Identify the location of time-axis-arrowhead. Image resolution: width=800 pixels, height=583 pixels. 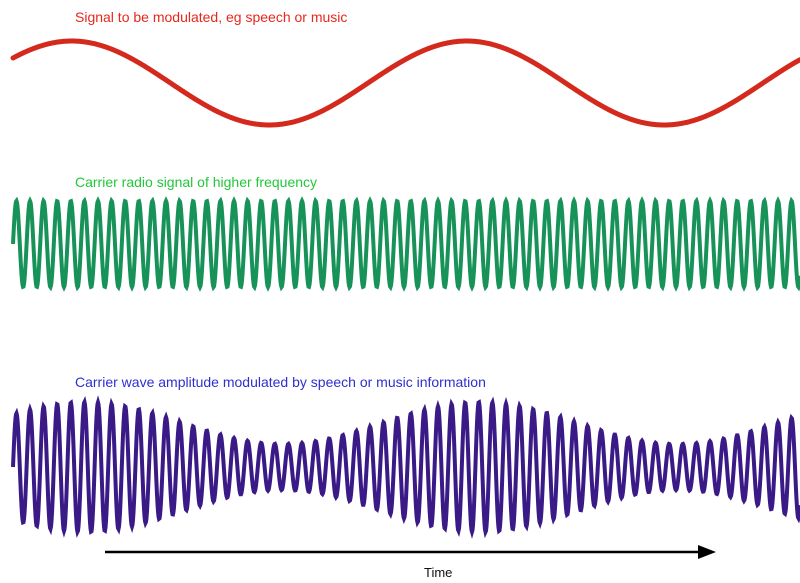
(707, 552).